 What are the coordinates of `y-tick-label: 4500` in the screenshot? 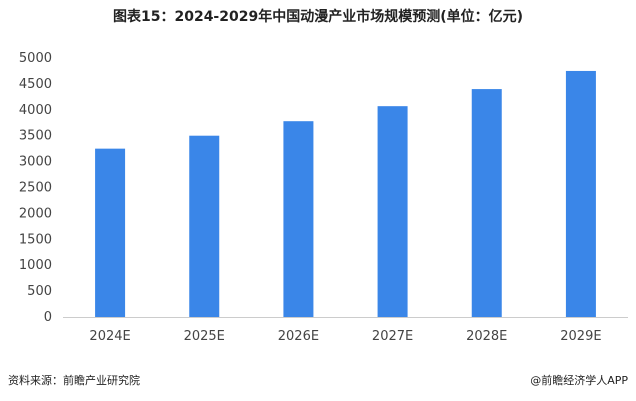 It's located at (35, 84).